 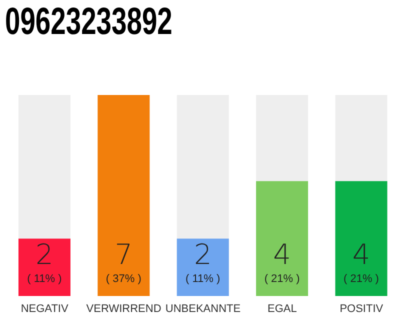 I want to click on x-tick-label: VERWIRREND, so click(x=124, y=308).